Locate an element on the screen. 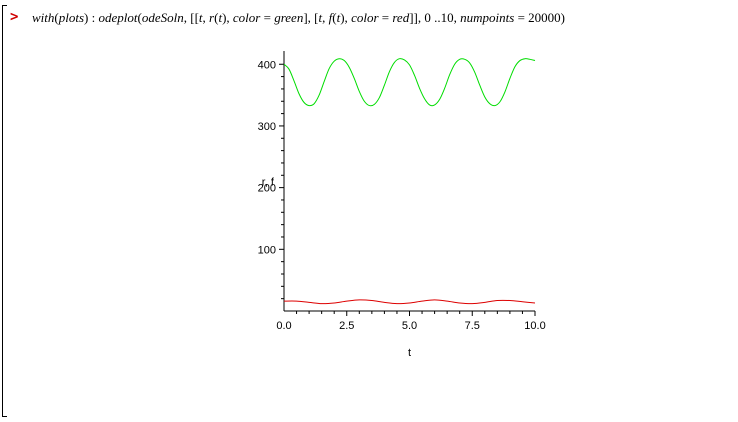  command-token: f is located at coordinates (330, 17).